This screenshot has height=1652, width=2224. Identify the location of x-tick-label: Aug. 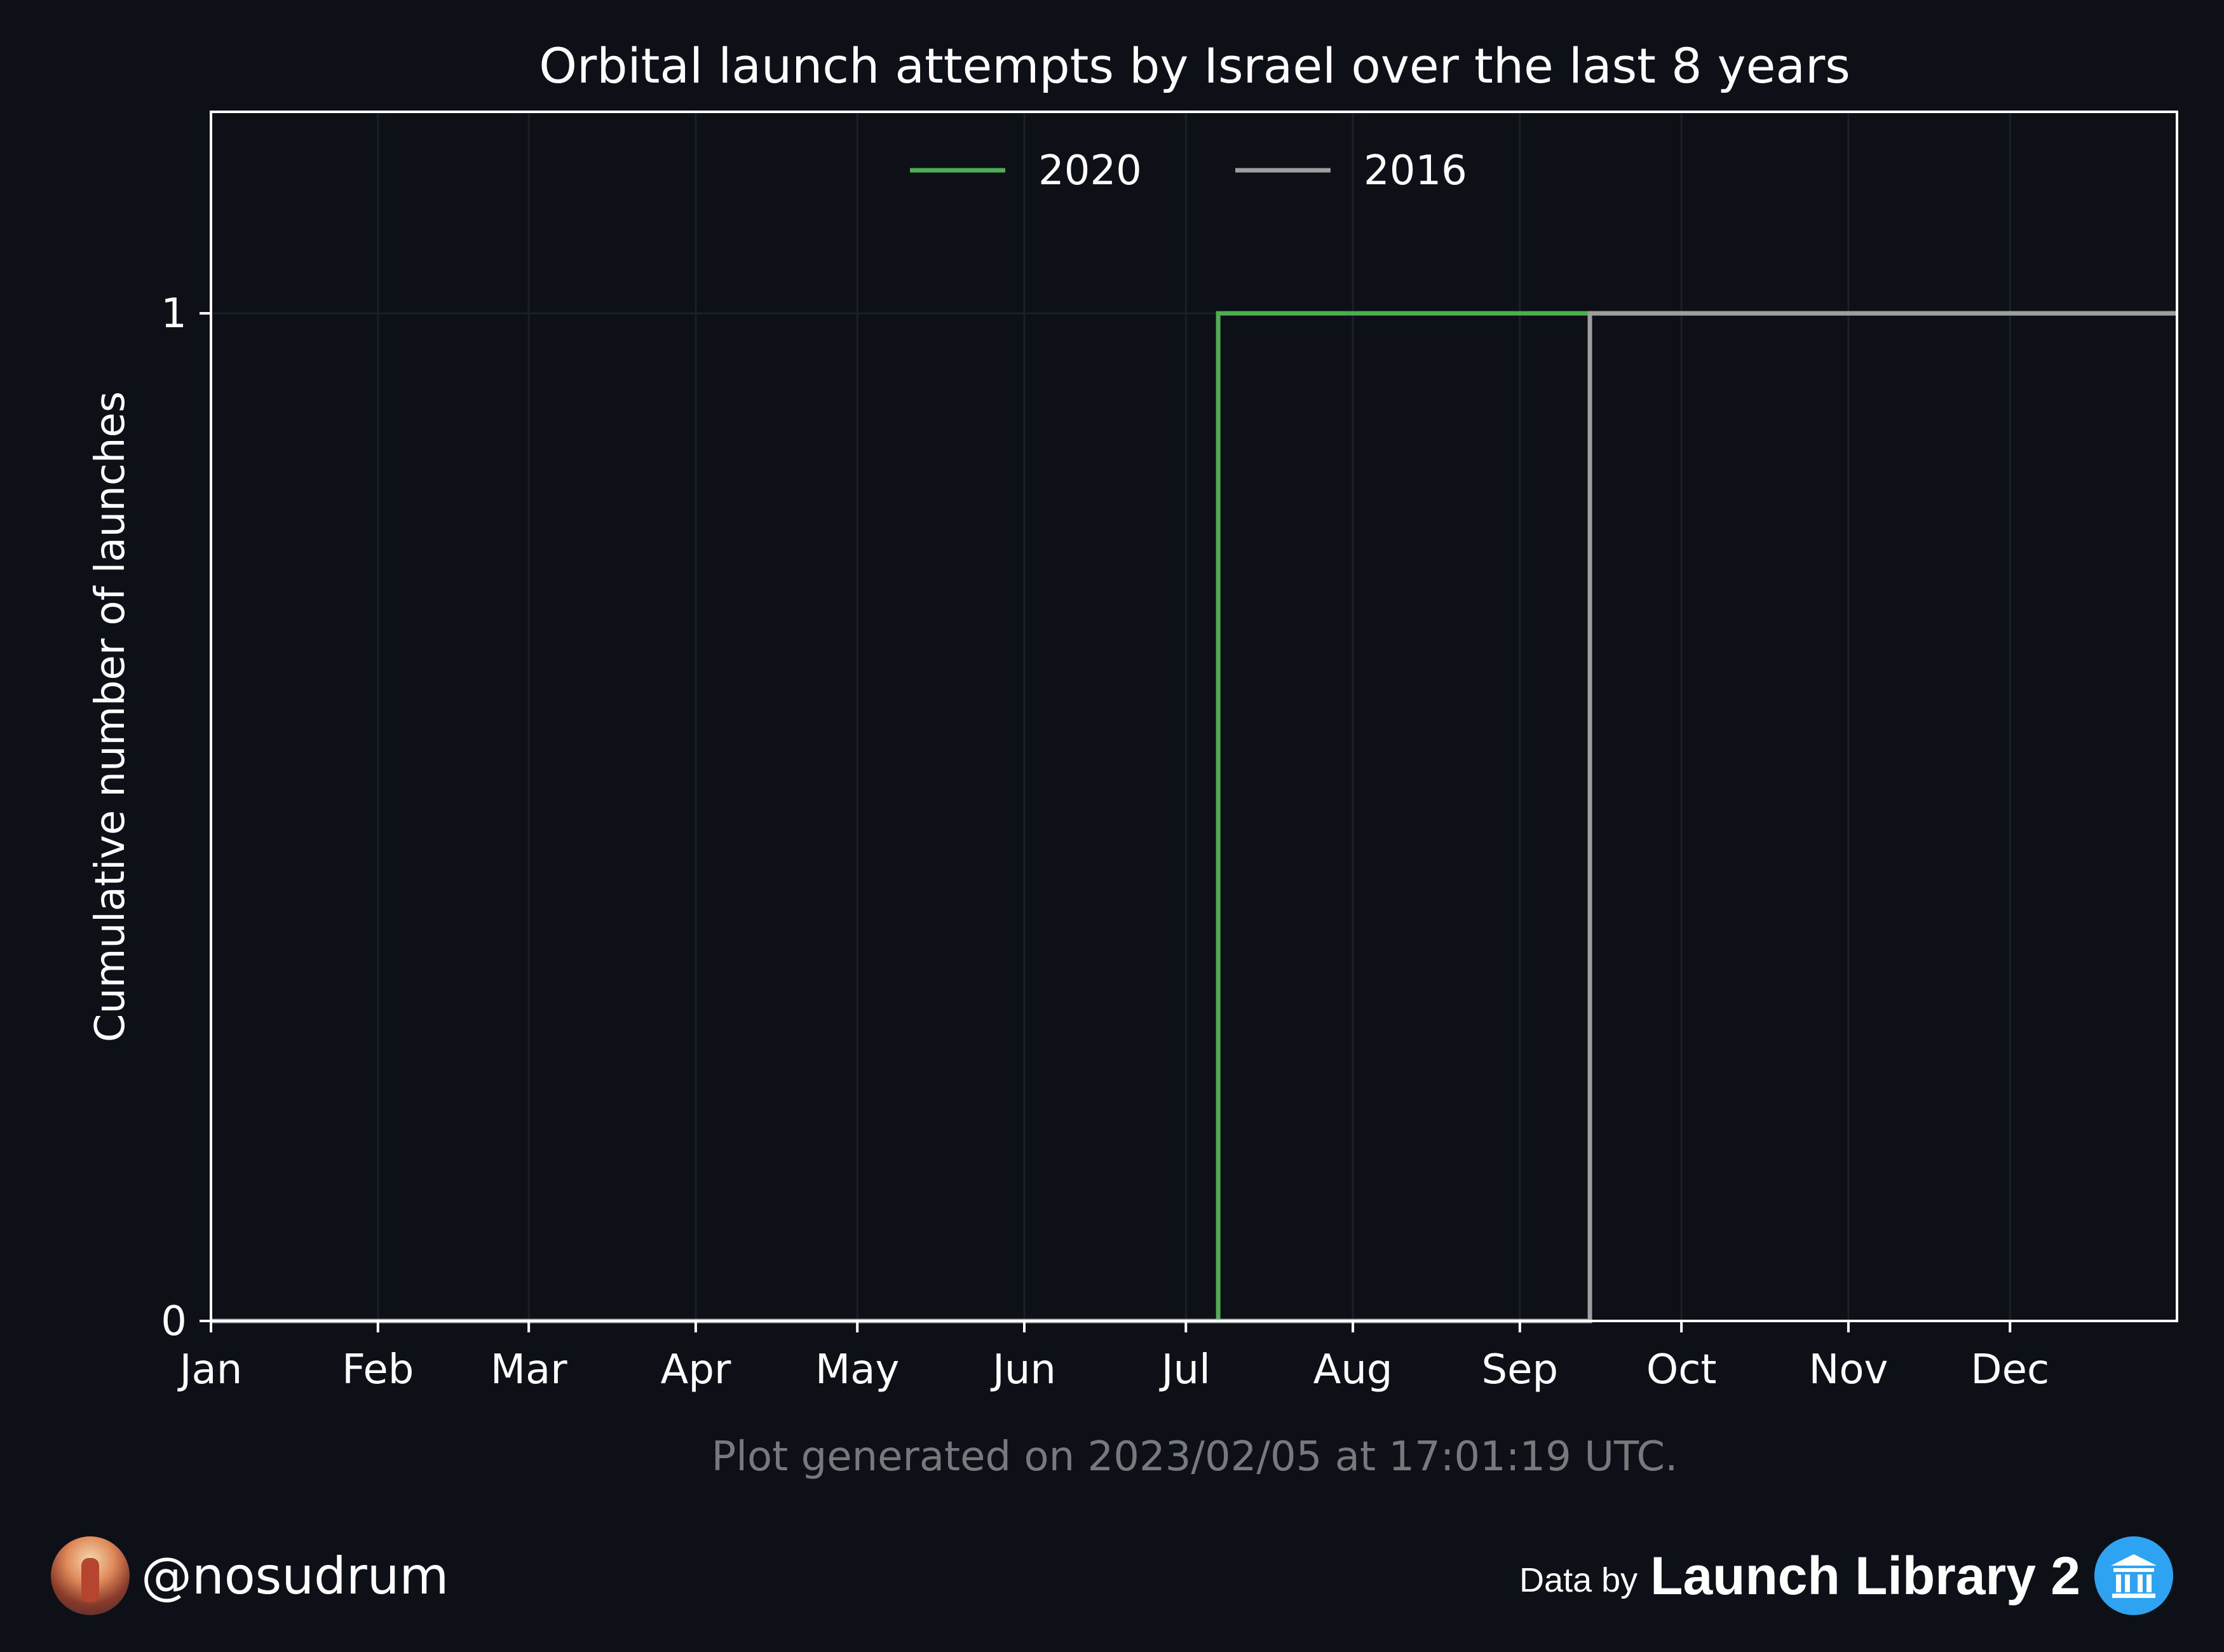
(1353, 1370).